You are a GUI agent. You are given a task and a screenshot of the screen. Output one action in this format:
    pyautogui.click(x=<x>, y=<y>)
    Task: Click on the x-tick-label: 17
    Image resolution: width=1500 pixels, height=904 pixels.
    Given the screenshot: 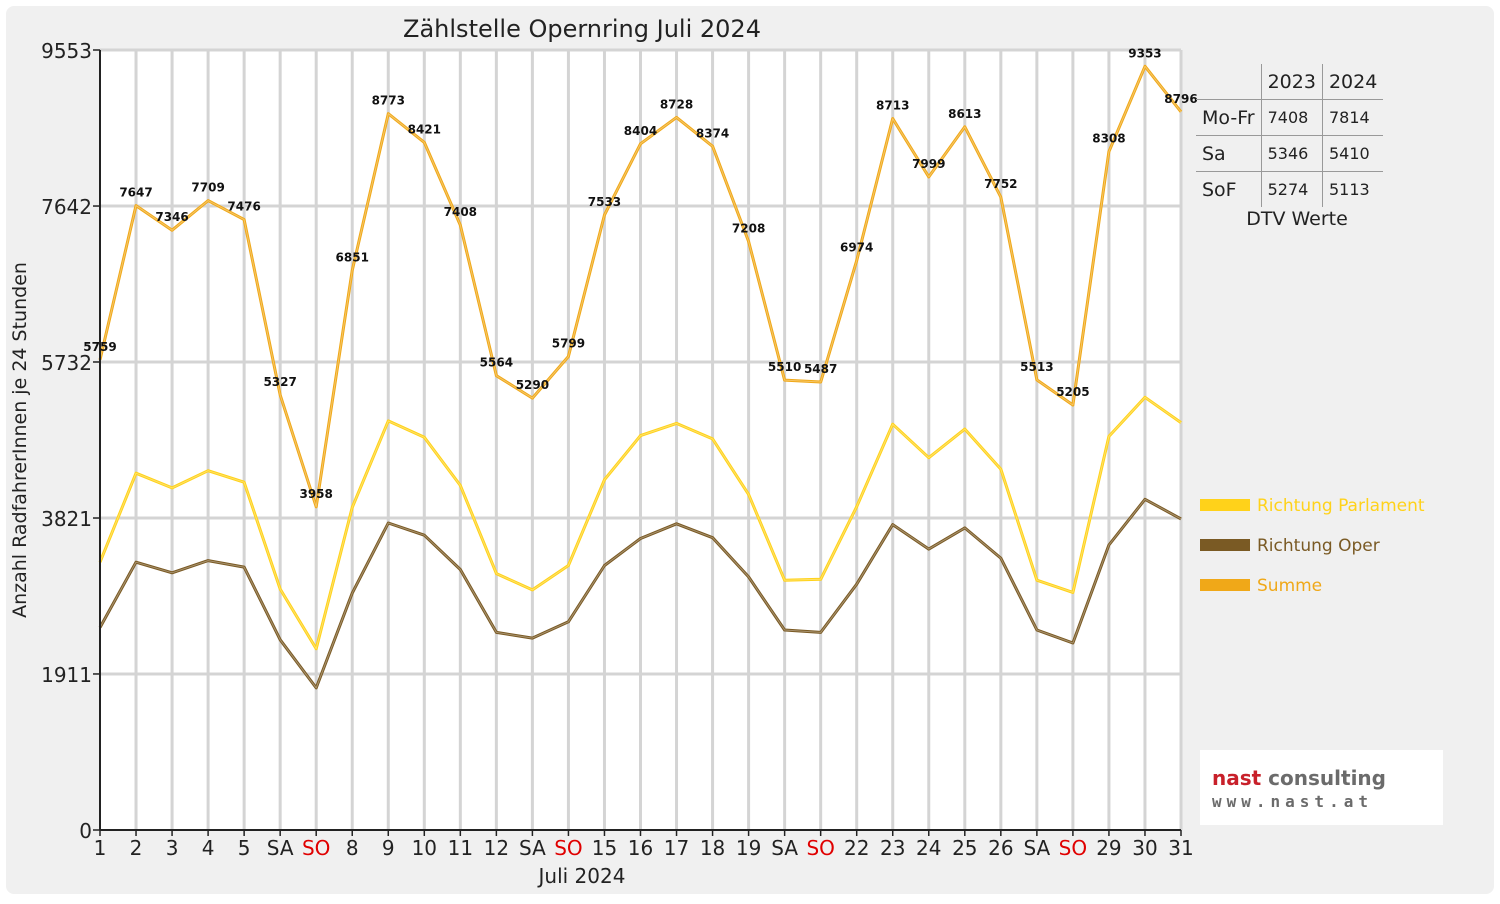 What is the action you would take?
    pyautogui.click(x=676, y=848)
    